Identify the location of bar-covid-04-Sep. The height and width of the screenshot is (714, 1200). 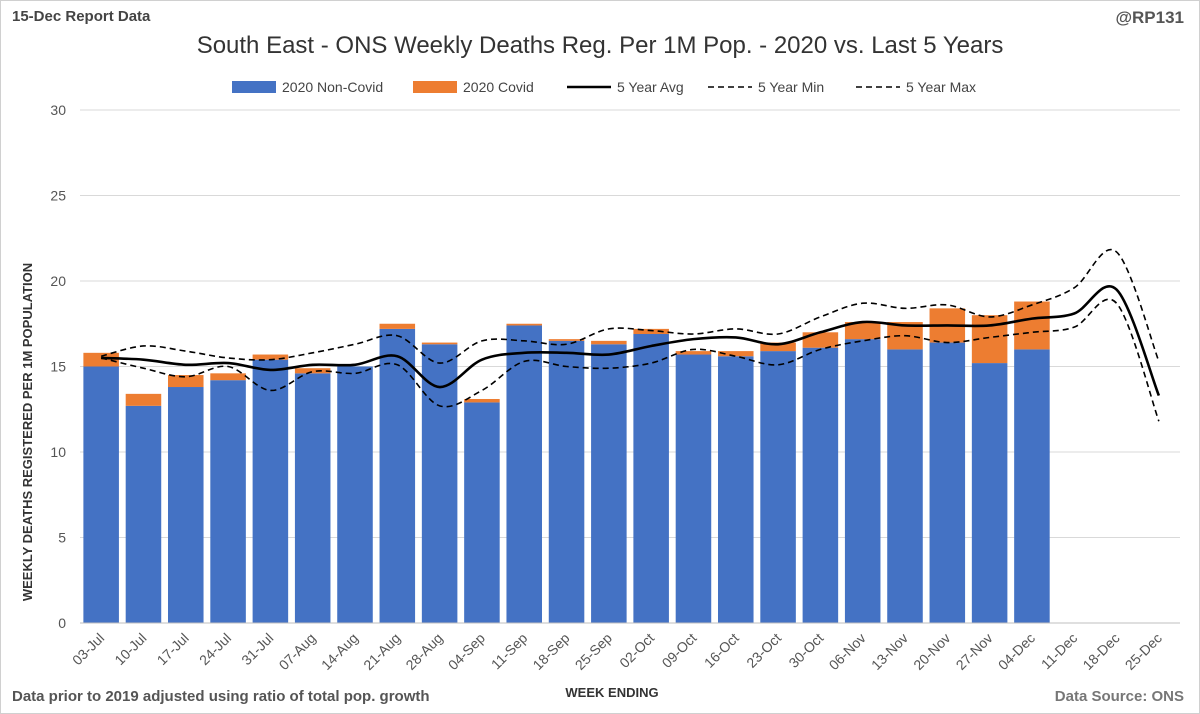
(482, 400).